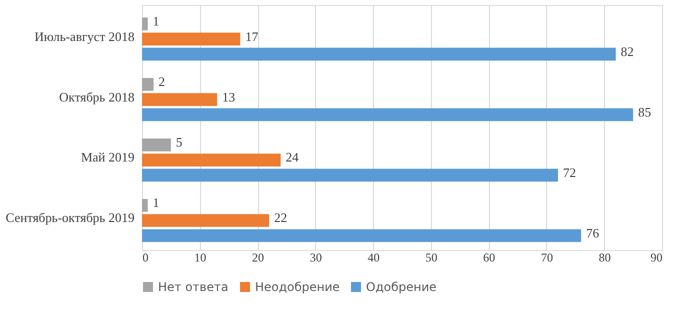 This screenshot has height=332, width=696. What do you see at coordinates (293, 157) in the screenshot?
I see `data-label: 24` at bounding box center [293, 157].